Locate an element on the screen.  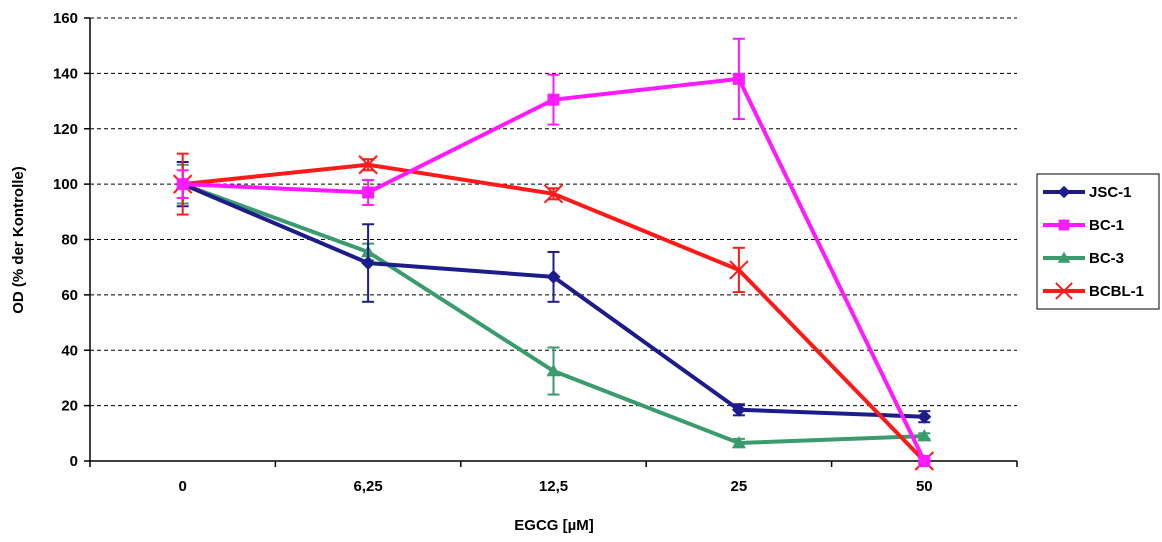
legend: JSC-1 BC-1 BC-3 BCBL-1 is located at coordinates (1098, 241).